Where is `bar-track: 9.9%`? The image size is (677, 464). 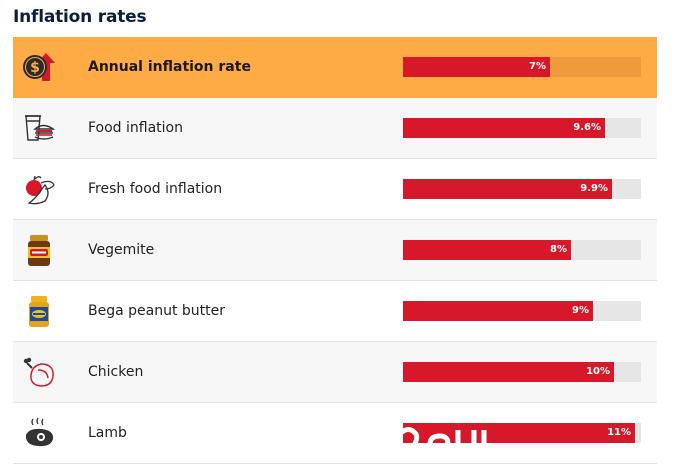
bar-track: 9.9% is located at coordinates (522, 189).